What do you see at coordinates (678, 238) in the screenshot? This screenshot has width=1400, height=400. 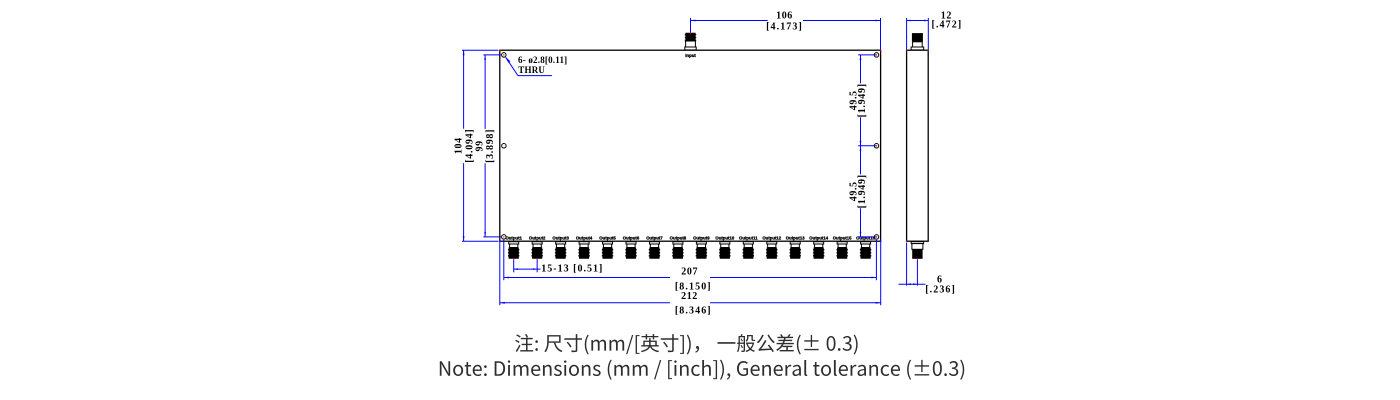 I see `svg-text: Output8` at bounding box center [678, 238].